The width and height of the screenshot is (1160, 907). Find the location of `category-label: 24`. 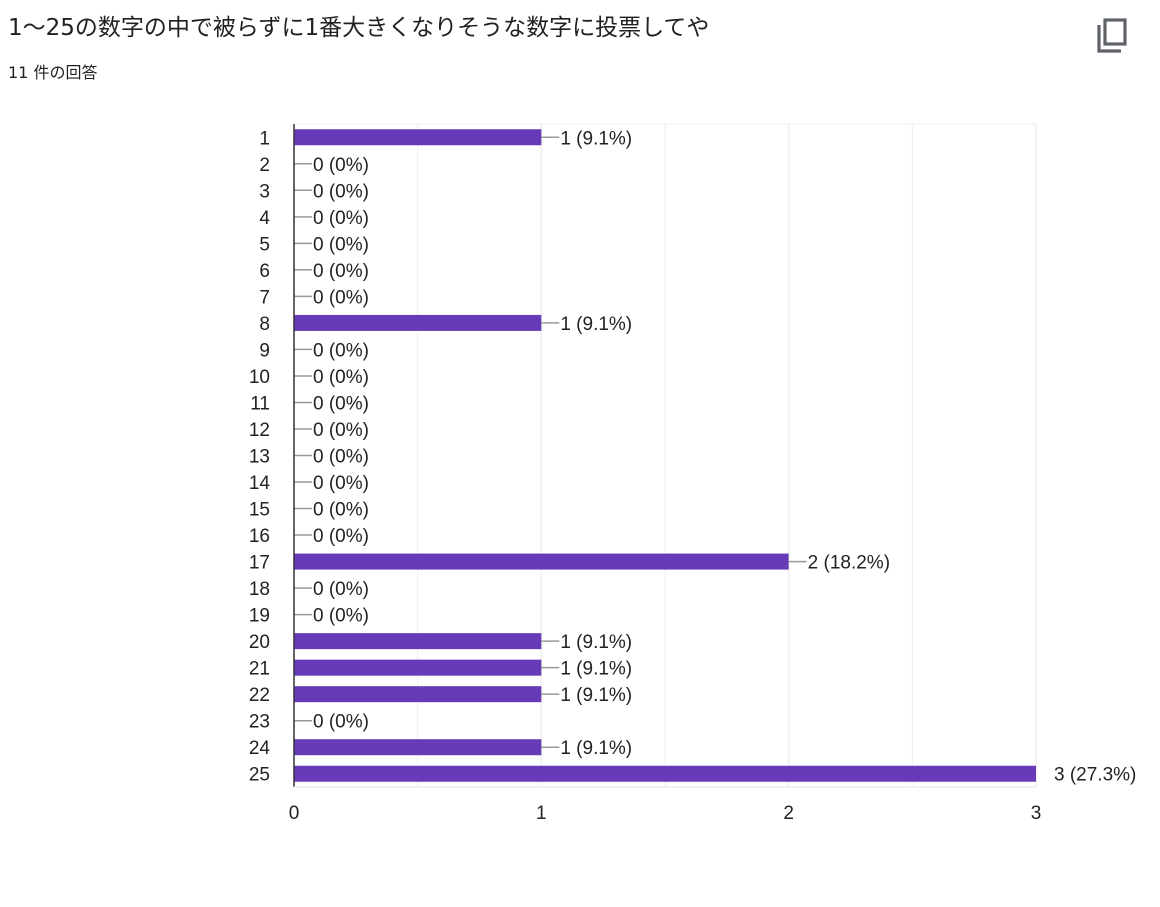

category-label: 24 is located at coordinates (260, 748).